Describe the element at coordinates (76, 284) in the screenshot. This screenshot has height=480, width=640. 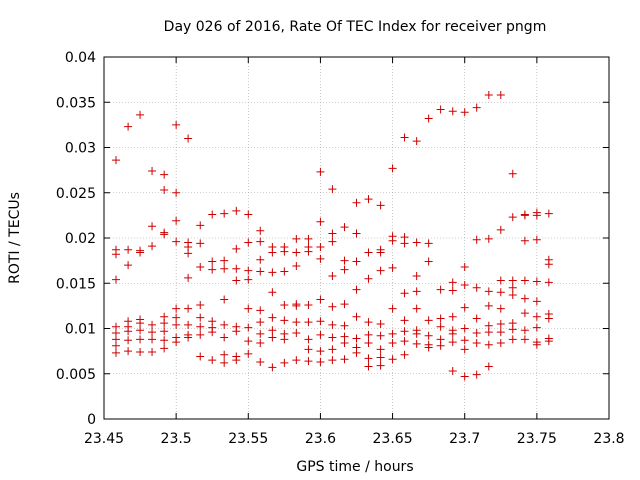
I see `y-tick-label: 0.015` at that location.